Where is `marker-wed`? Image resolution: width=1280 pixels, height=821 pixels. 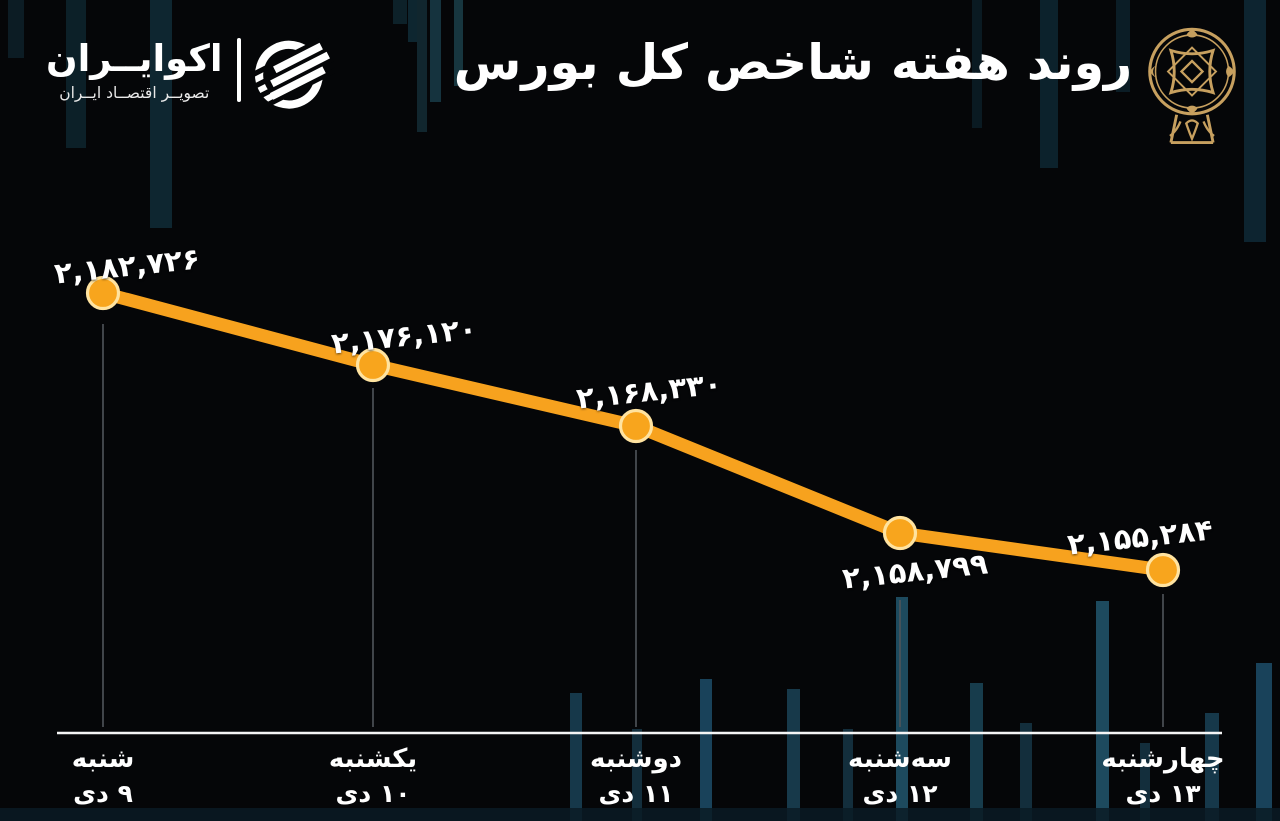 marker-wed is located at coordinates (1163, 570).